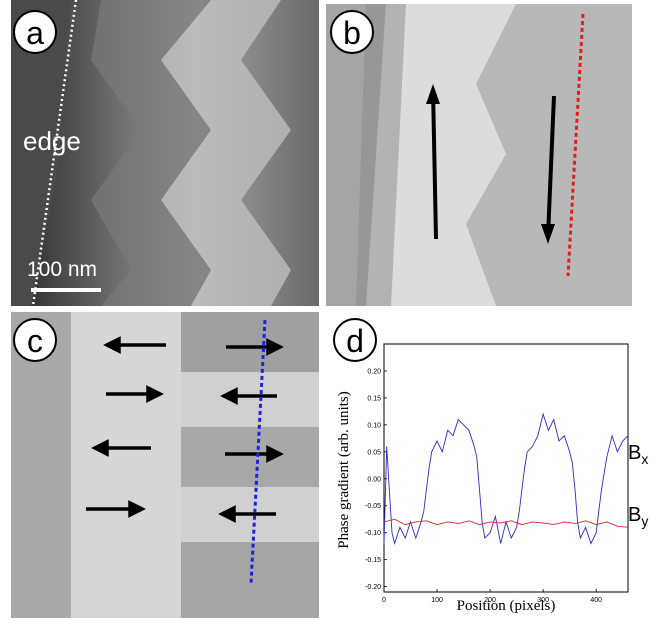 The image size is (669, 621). I want to click on moment-arrows, so click(185, 429).